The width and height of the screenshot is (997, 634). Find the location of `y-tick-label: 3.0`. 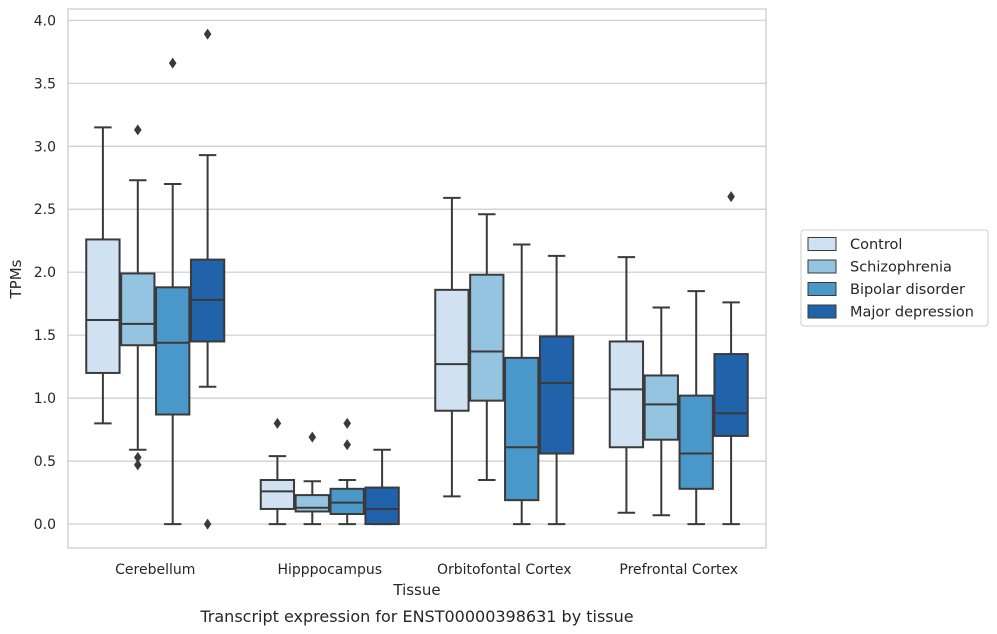

y-tick-label: 3.0 is located at coordinates (45, 147).